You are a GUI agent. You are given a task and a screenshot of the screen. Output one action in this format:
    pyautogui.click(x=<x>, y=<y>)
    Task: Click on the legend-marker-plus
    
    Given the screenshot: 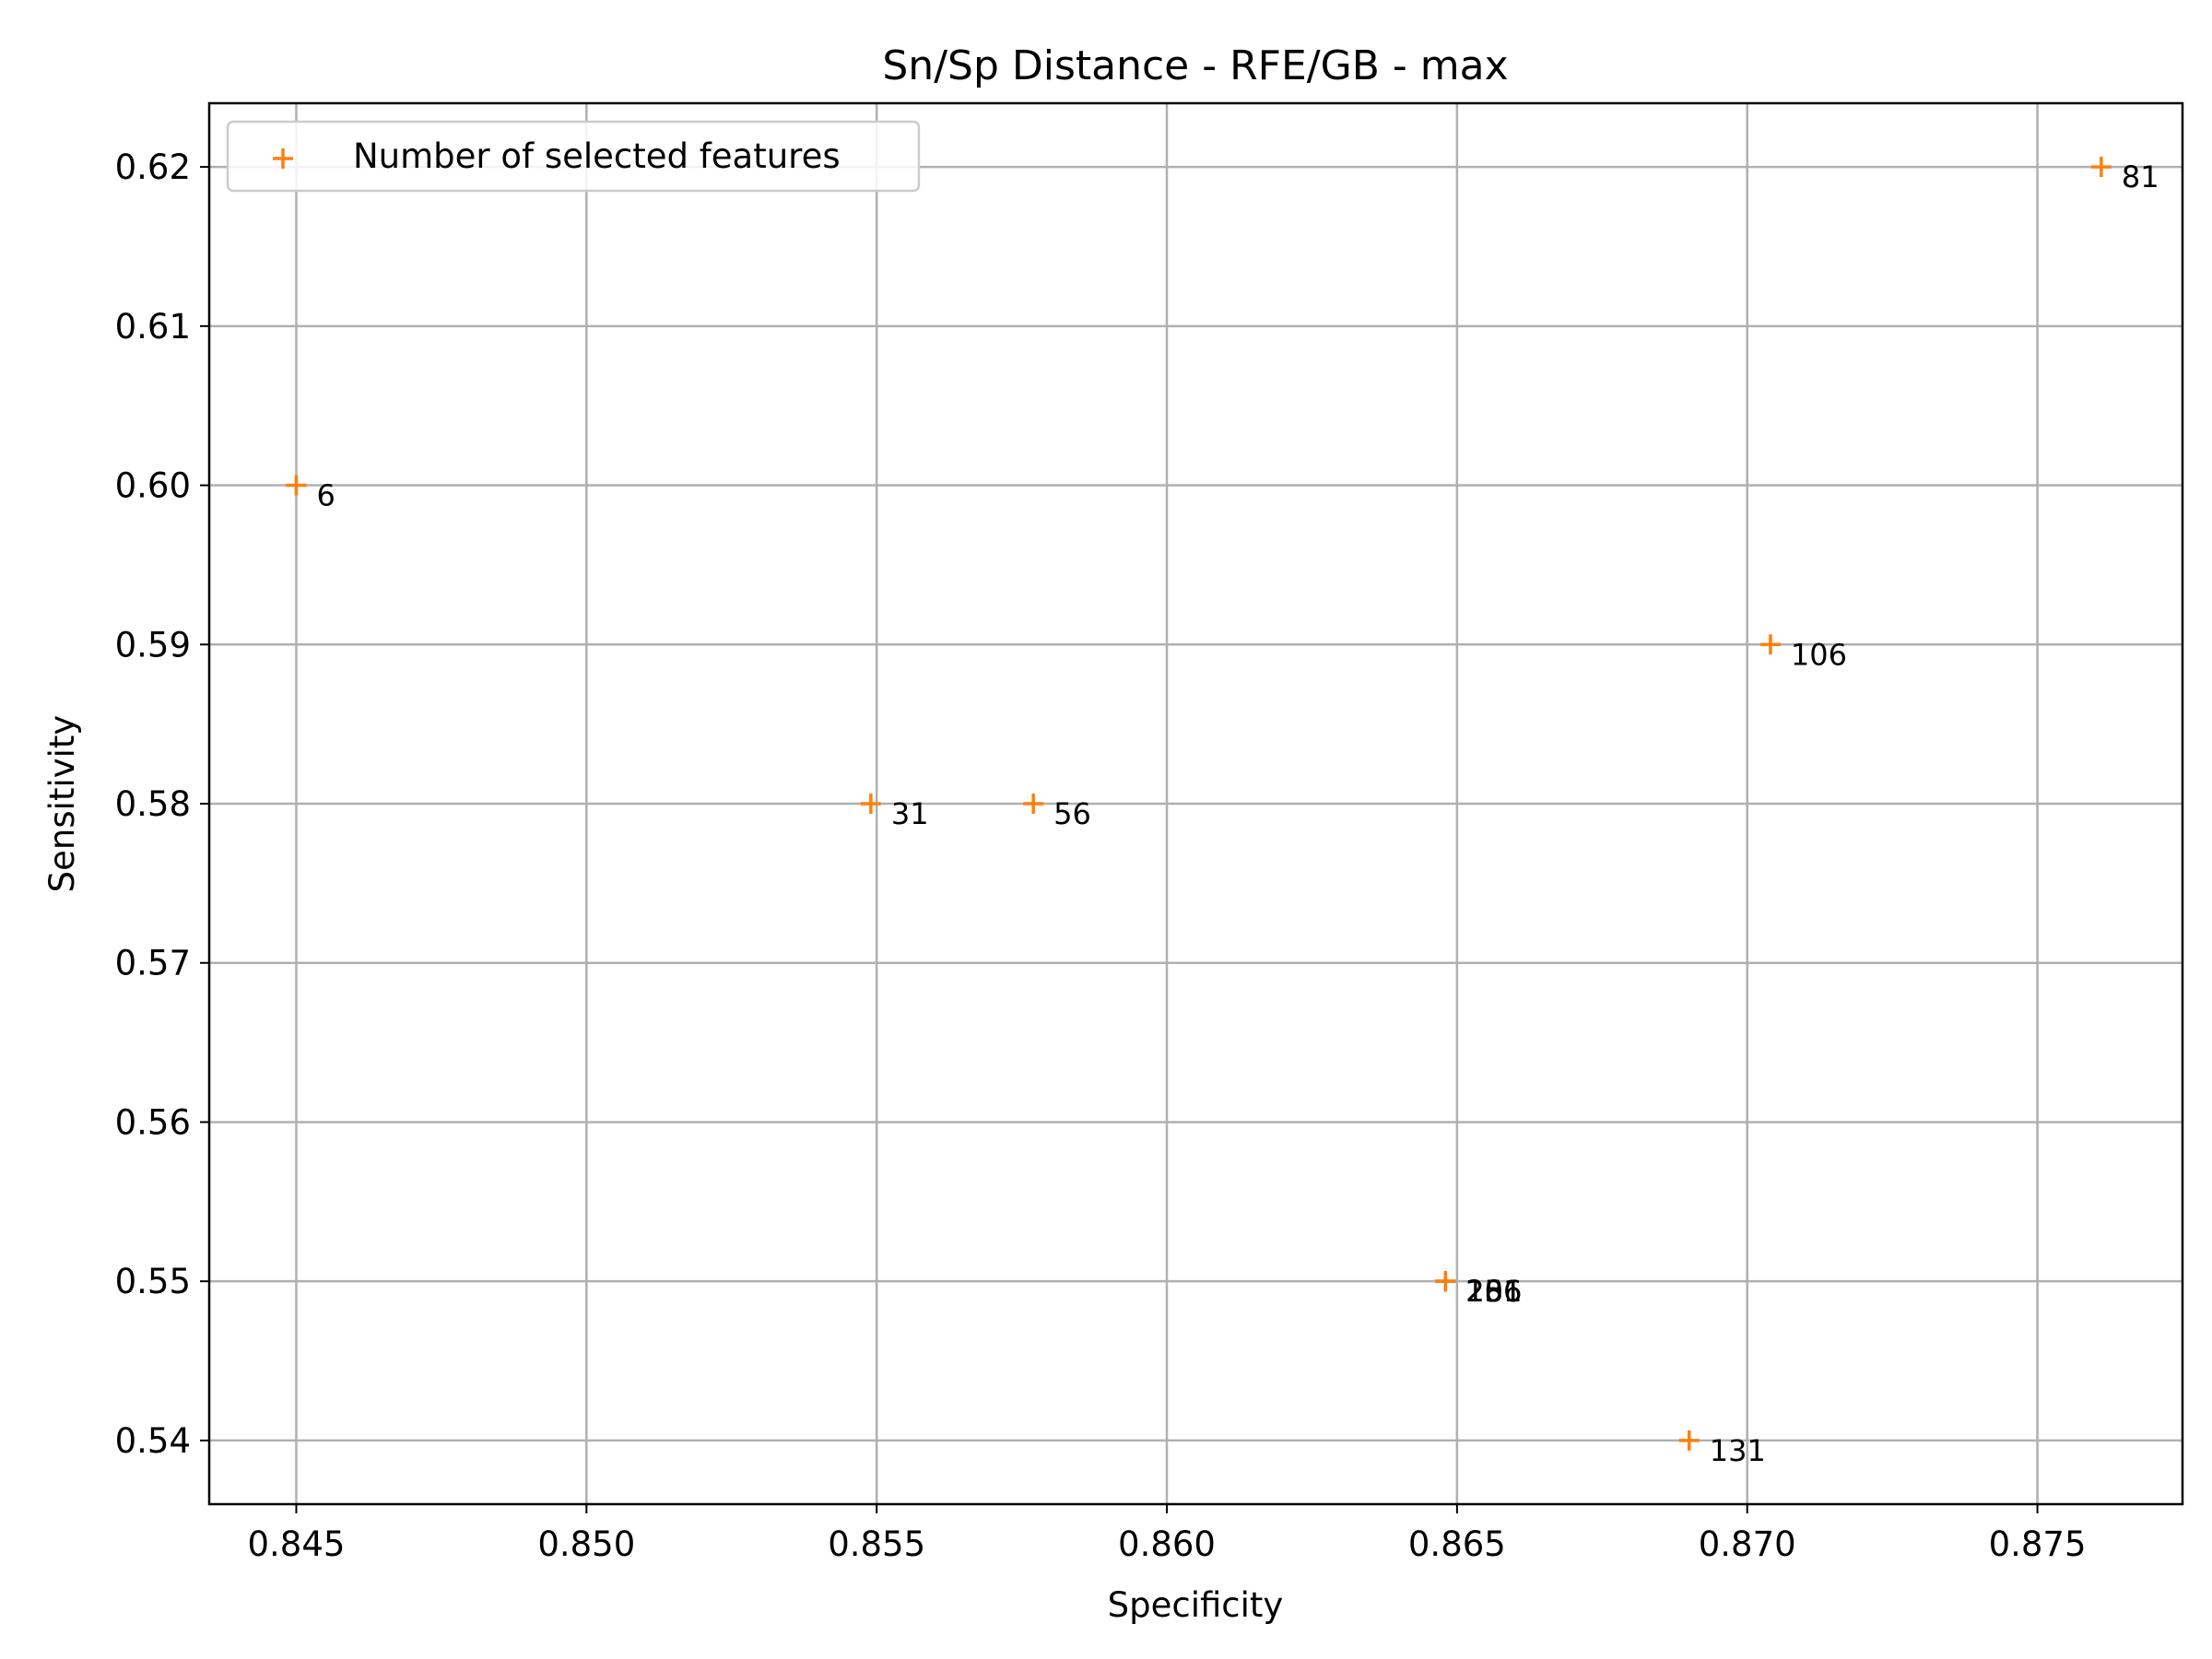 What is the action you would take?
    pyautogui.click(x=283, y=158)
    